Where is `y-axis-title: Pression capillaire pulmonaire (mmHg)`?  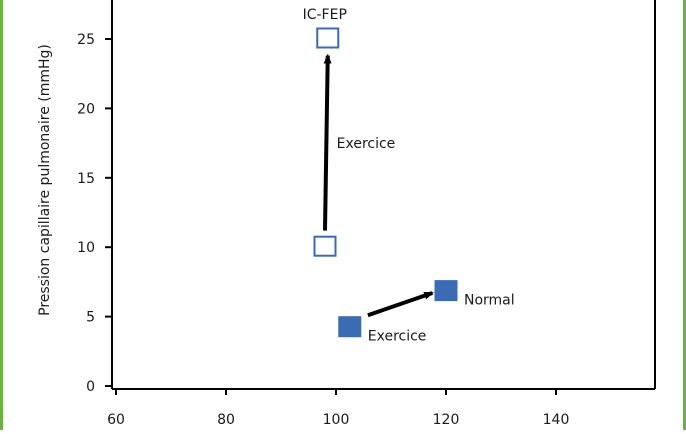 y-axis-title: Pression capillaire pulmonaire (mmHg) is located at coordinates (45, 180).